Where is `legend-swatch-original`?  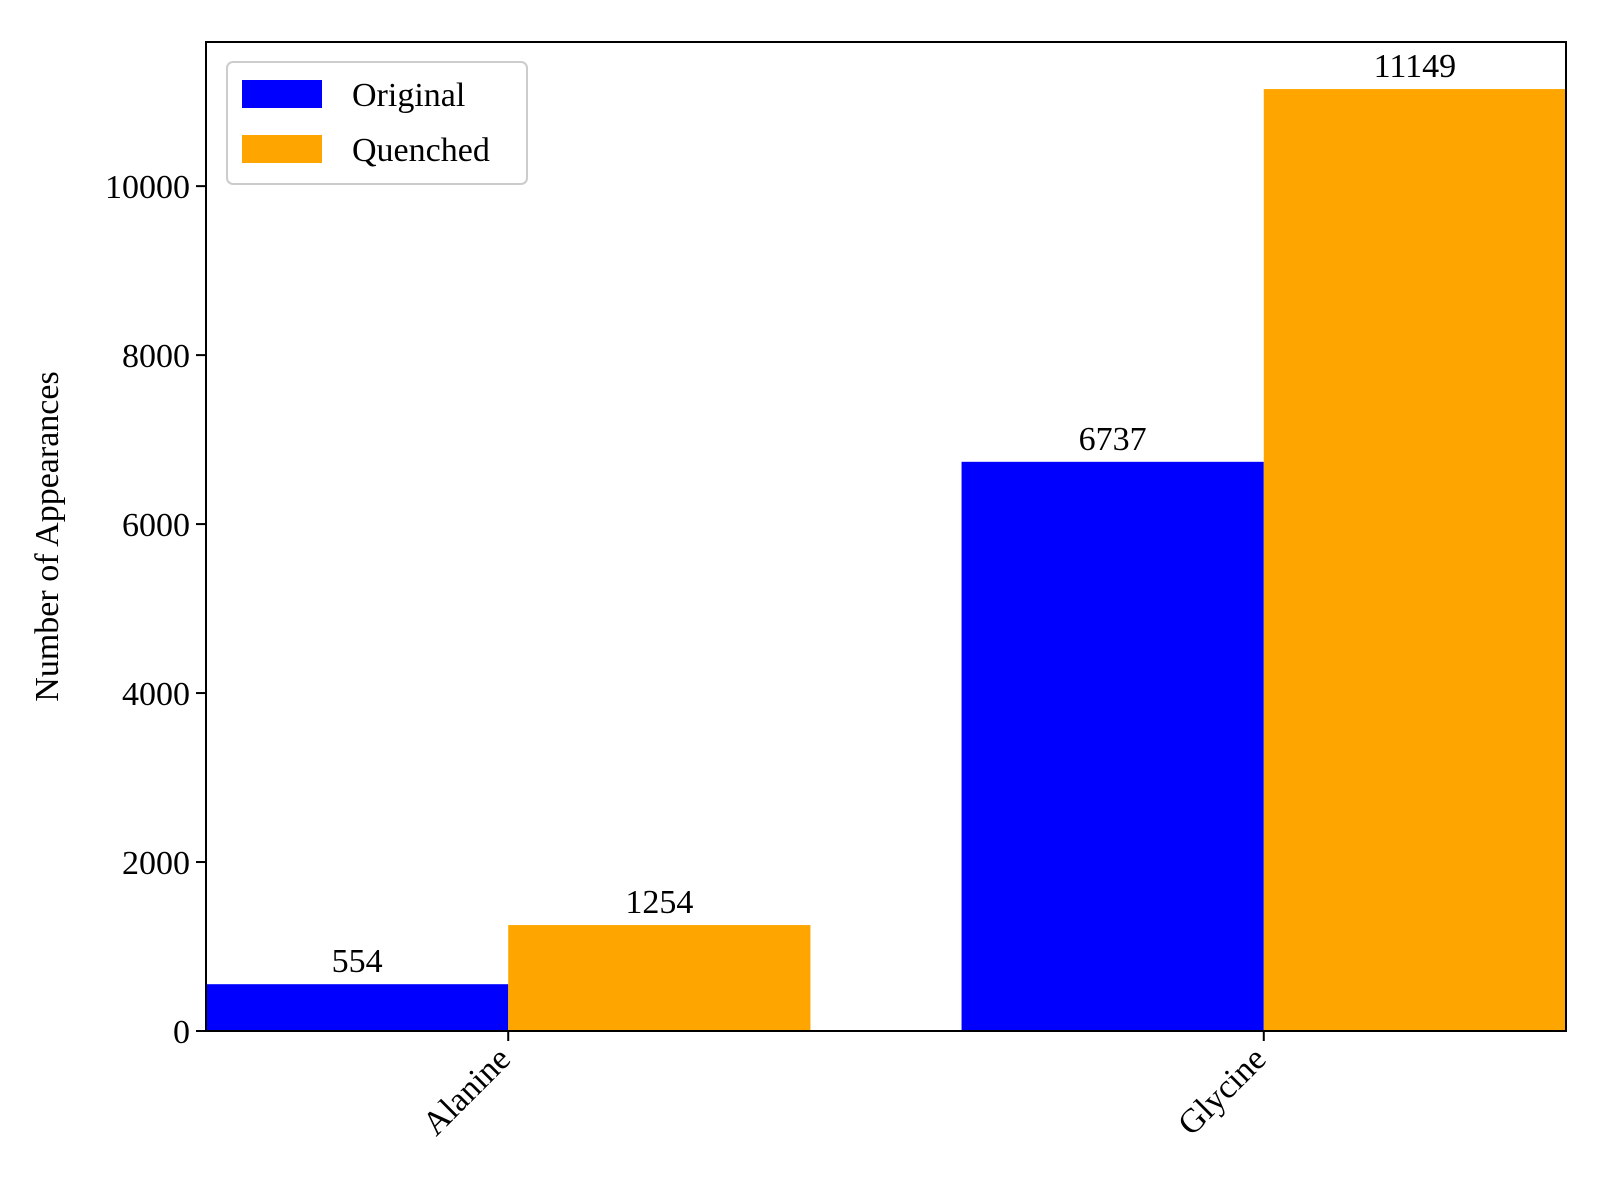
legend-swatch-original is located at coordinates (282, 94).